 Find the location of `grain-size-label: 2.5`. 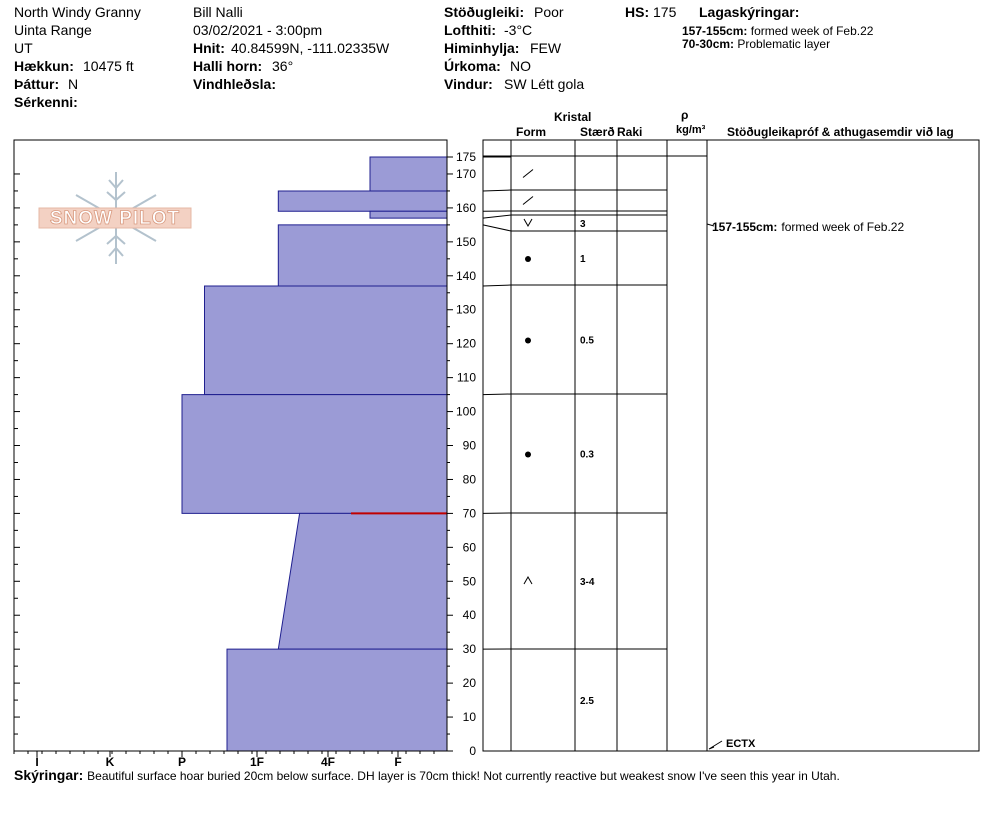

grain-size-label: 2.5 is located at coordinates (587, 701).